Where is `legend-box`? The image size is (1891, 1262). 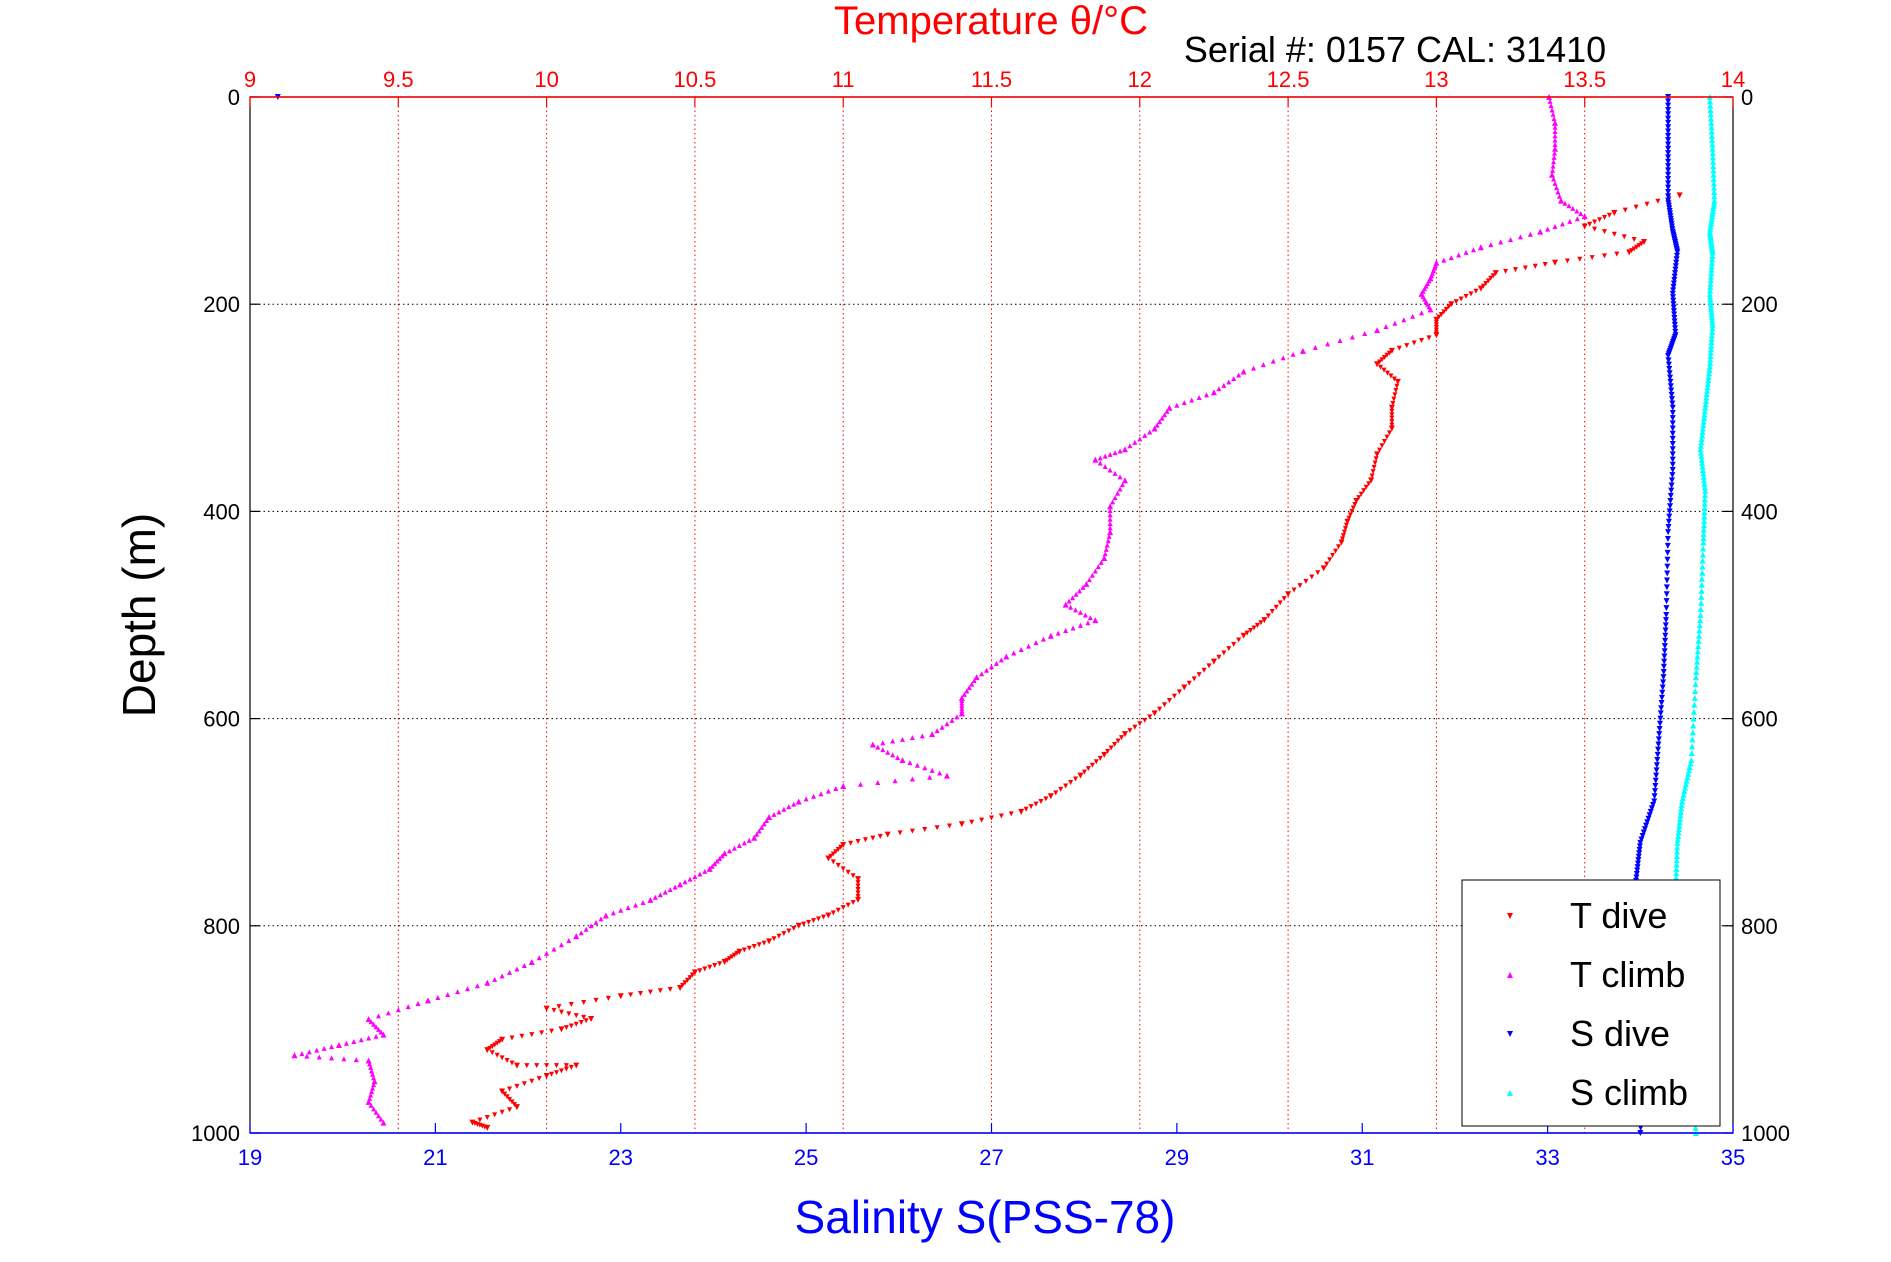
legend-box is located at coordinates (1591, 1003).